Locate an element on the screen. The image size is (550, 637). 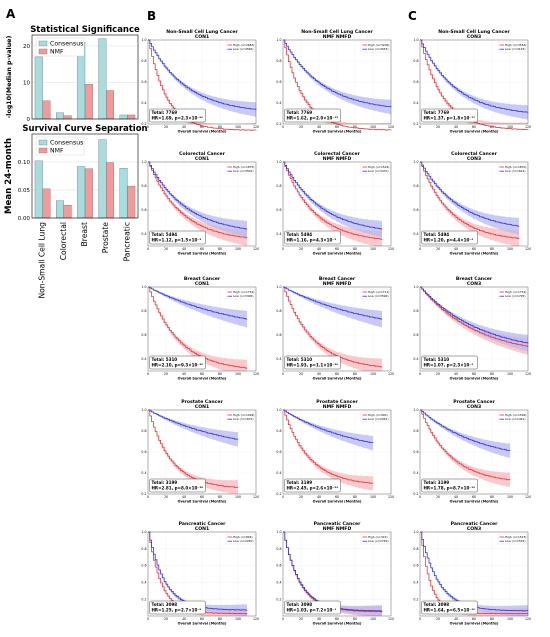
km-total: Total: 5310 is located at coordinates (165, 359).